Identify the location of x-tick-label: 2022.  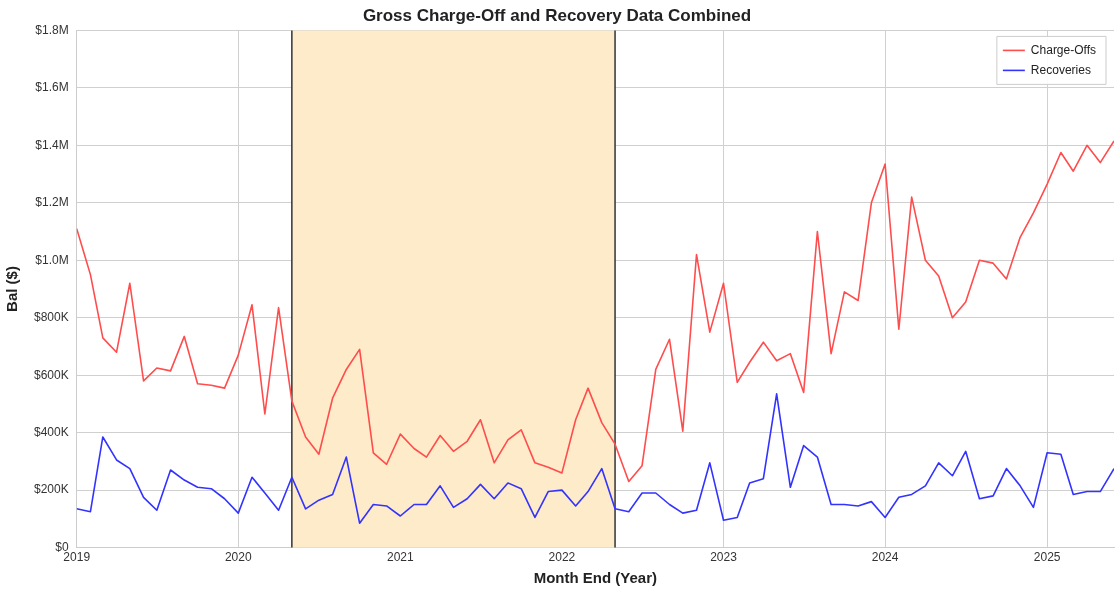
(562, 557).